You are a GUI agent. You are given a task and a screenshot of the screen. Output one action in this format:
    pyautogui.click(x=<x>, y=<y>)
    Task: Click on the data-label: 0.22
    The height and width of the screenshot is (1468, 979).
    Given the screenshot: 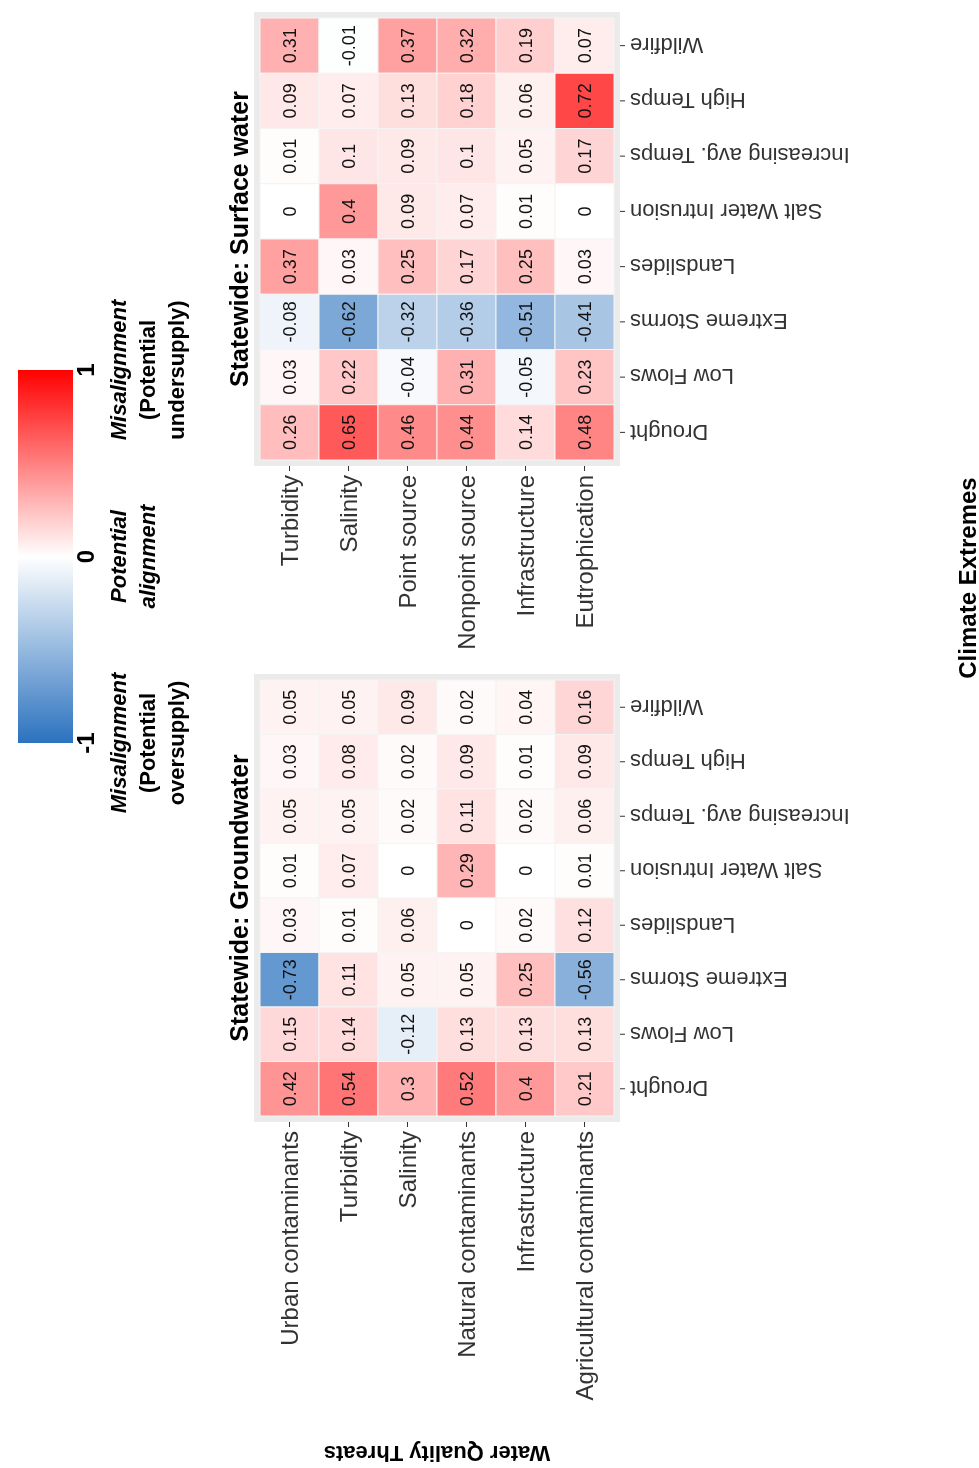 What is the action you would take?
    pyautogui.click(x=348, y=377)
    